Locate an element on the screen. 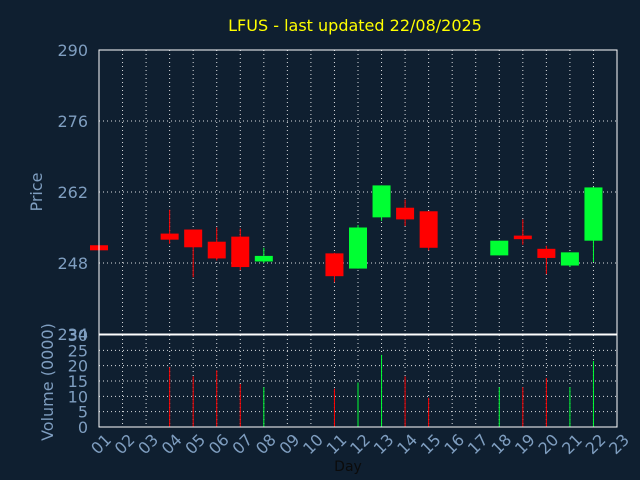 The height and width of the screenshot is (480, 640). volume-axis-title: Volume (0000) is located at coordinates (47, 382).